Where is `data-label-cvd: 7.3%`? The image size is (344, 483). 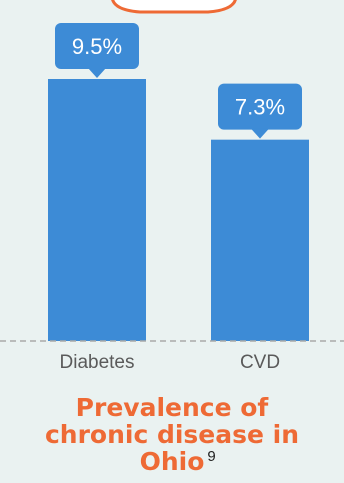
data-label-cvd: 7.3% is located at coordinates (260, 107).